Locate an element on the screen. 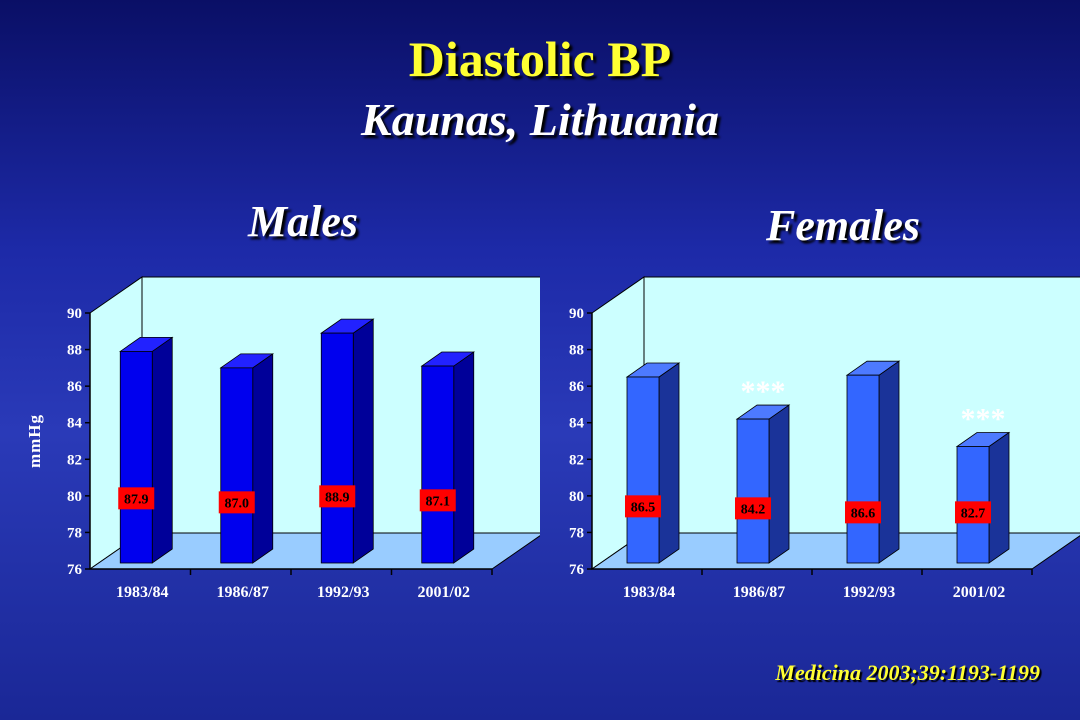  data-label: 88.9 is located at coordinates (337, 497).